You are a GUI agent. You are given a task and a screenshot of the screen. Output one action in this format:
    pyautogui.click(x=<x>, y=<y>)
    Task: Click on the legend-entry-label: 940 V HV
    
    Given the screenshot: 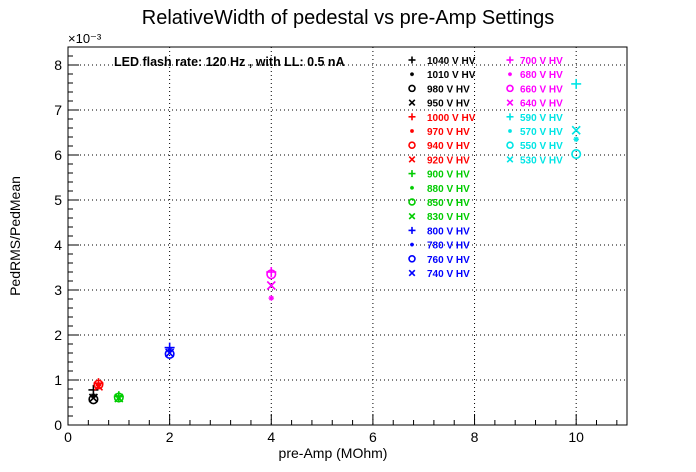 What is the action you would take?
    pyautogui.click(x=448, y=146)
    